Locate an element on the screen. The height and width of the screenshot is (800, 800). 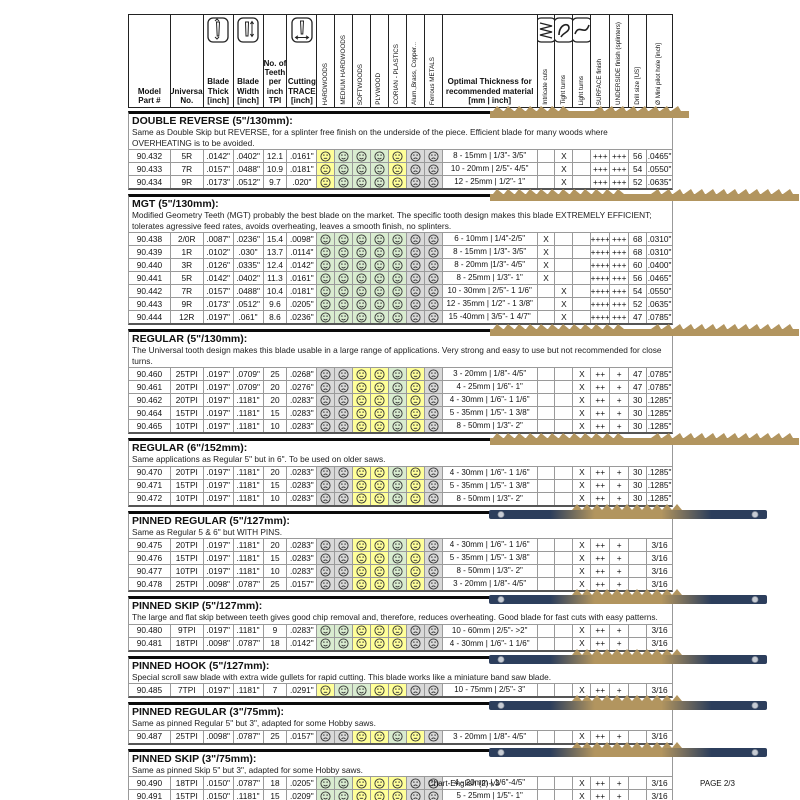
cell-blade-width: .1181" is located at coordinates (249, 498).